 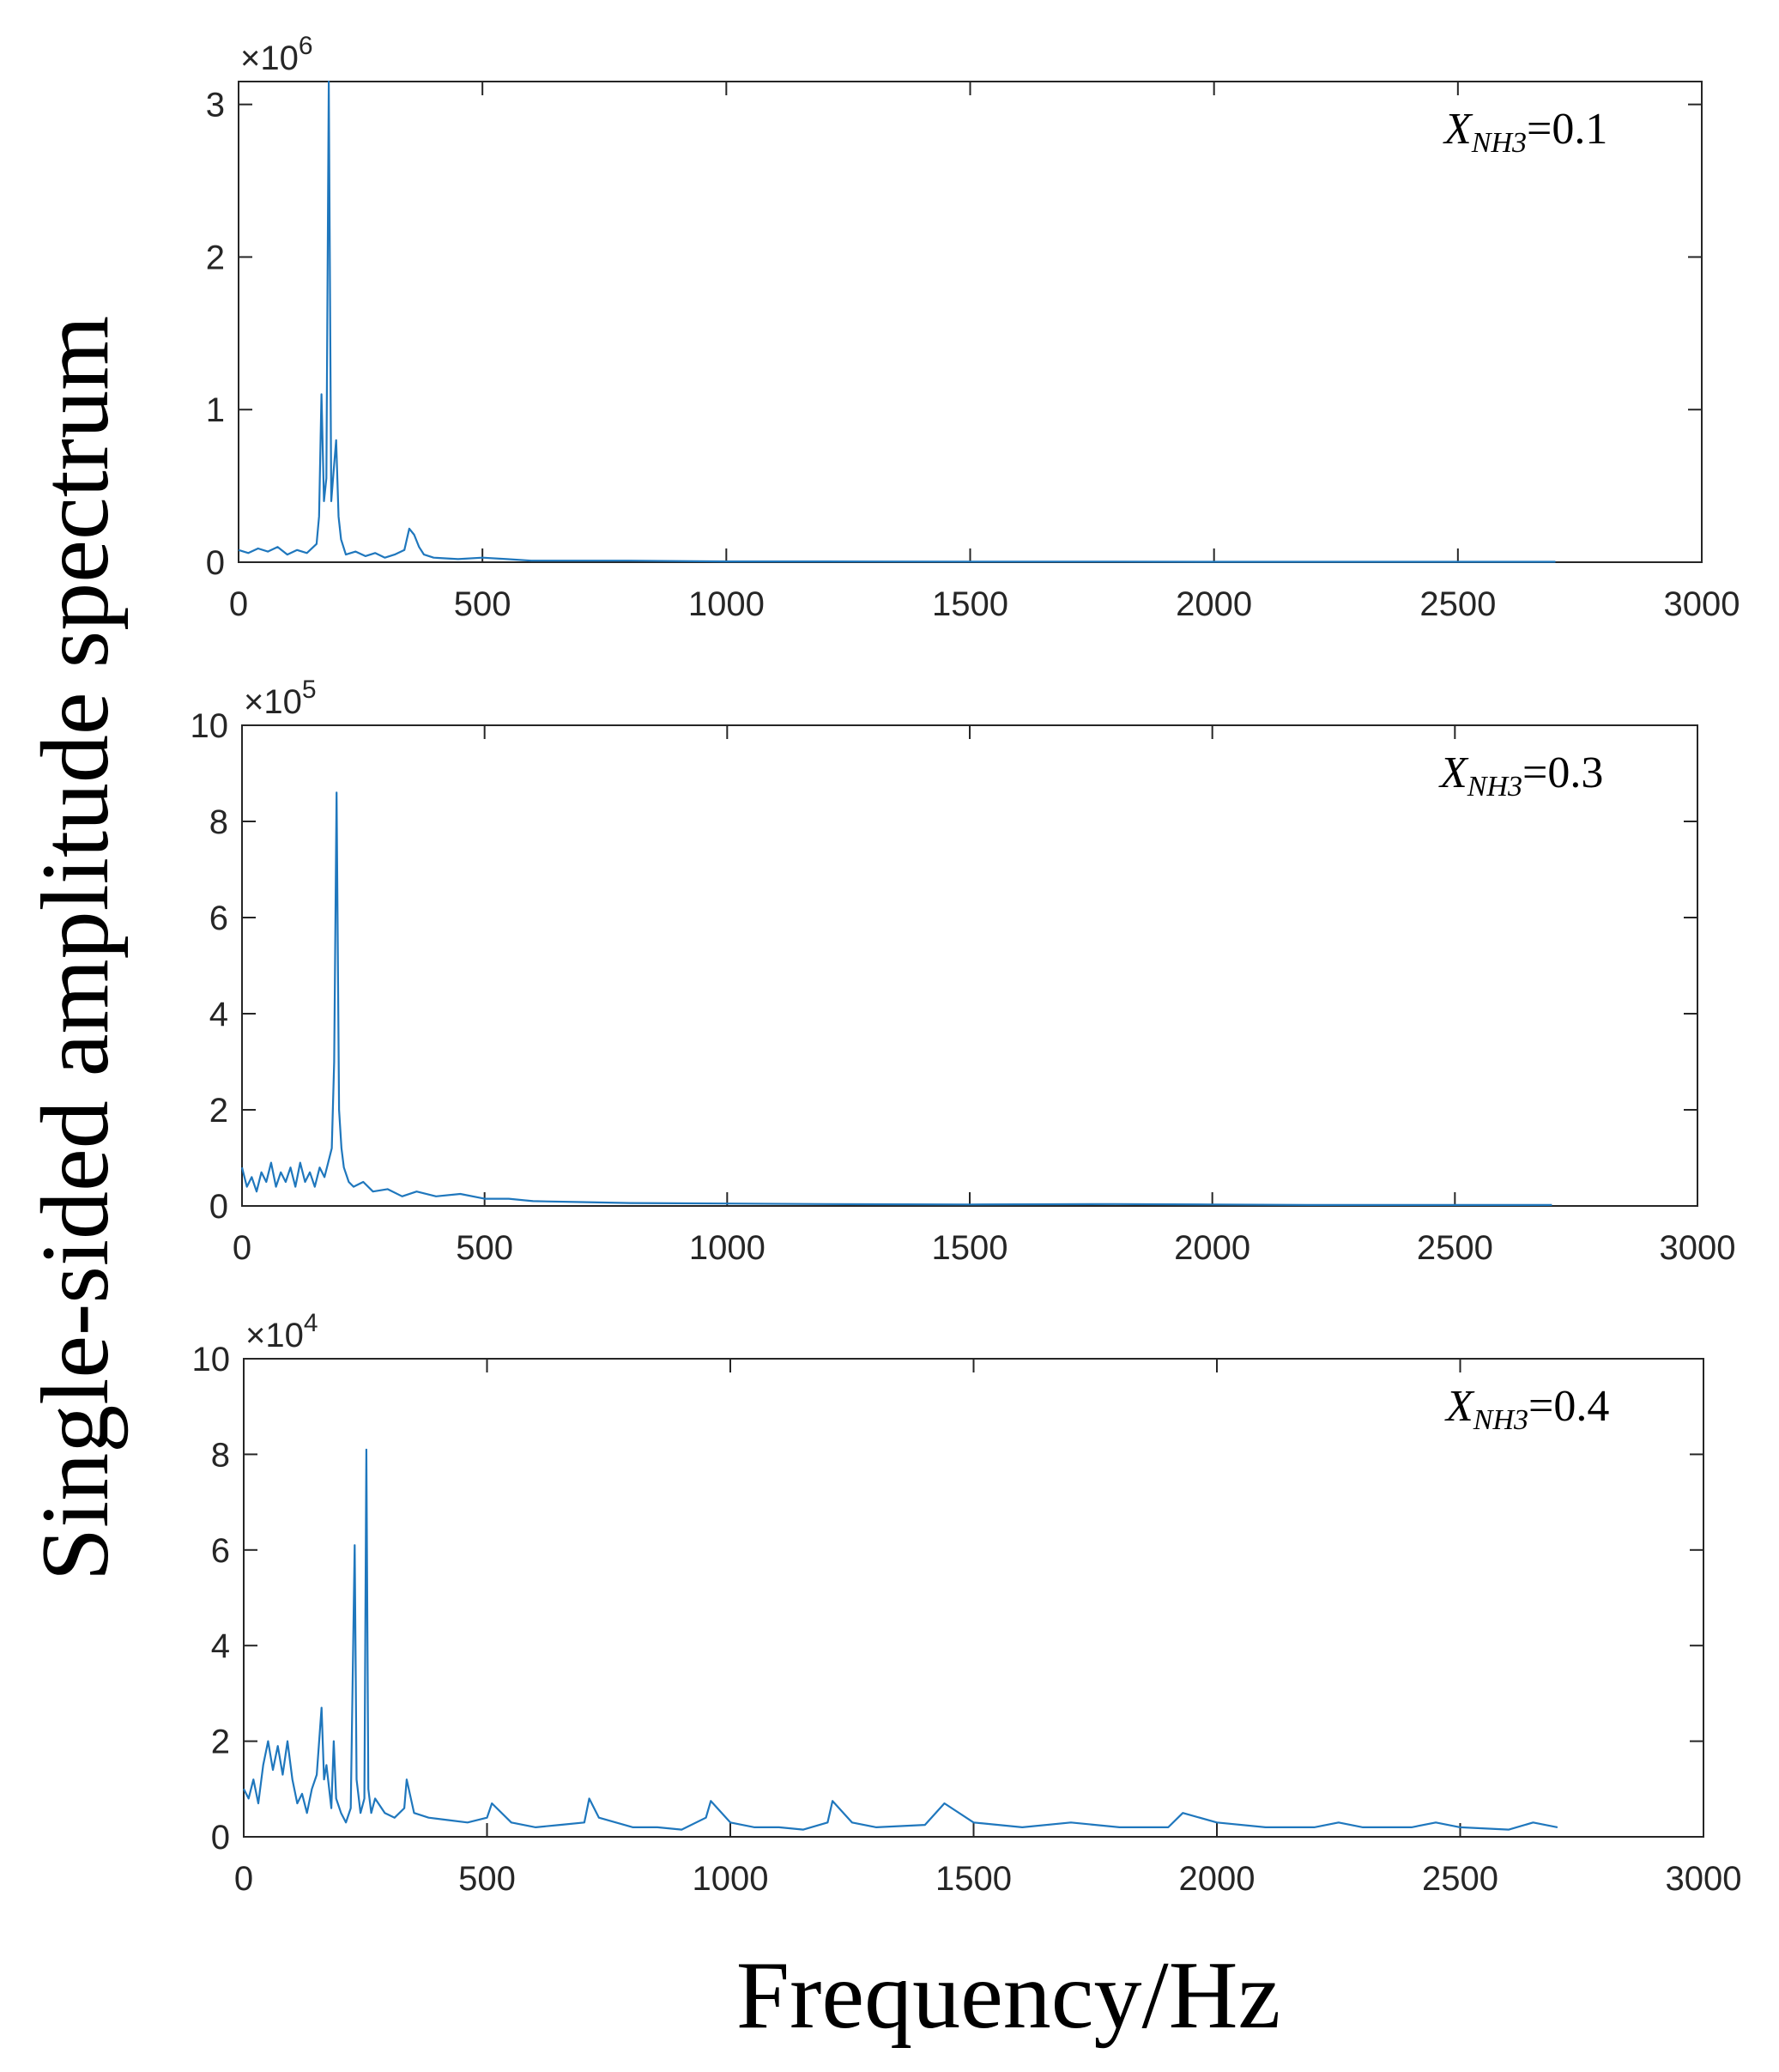 What do you see at coordinates (311, 1323) in the screenshot?
I see `y-exponent-power: 4` at bounding box center [311, 1323].